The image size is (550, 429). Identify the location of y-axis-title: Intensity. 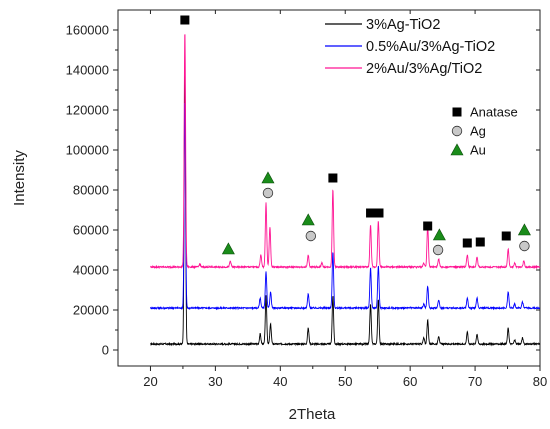
(19, 178).